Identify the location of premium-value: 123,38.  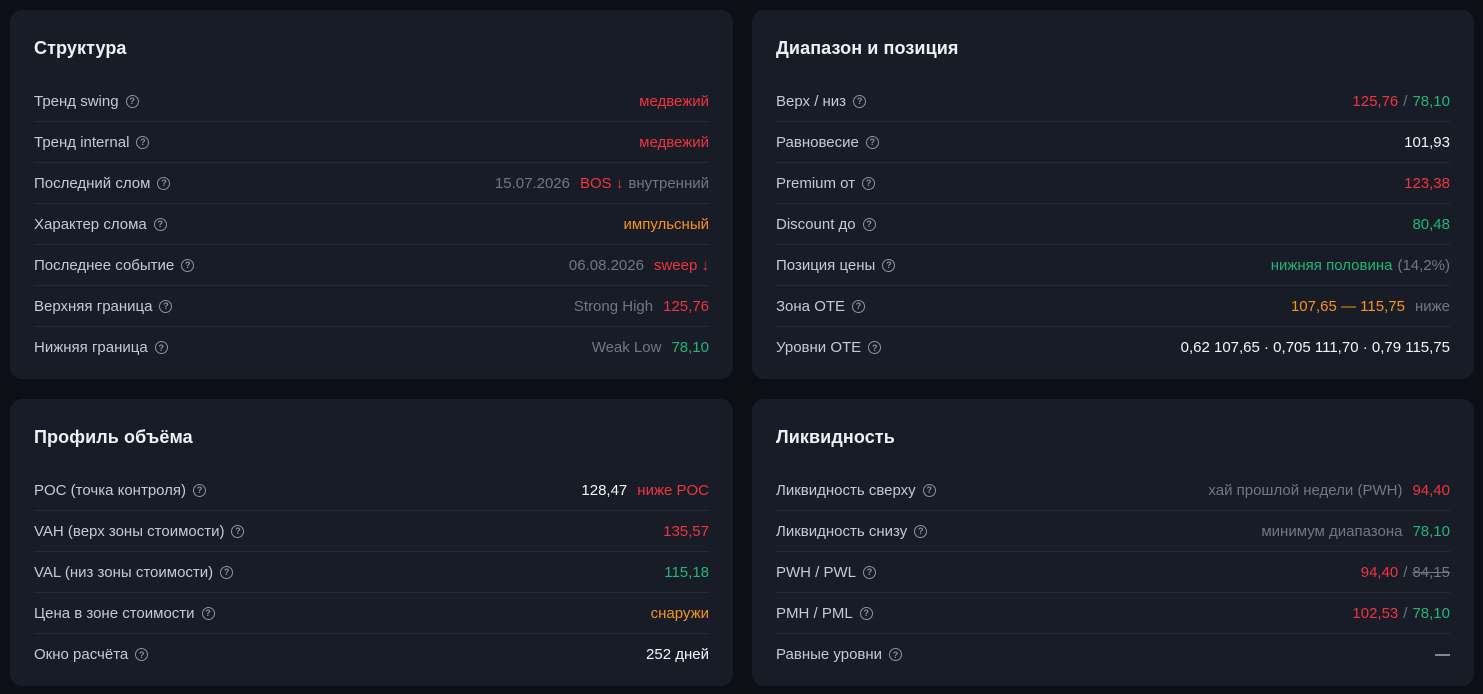
(1427, 183).